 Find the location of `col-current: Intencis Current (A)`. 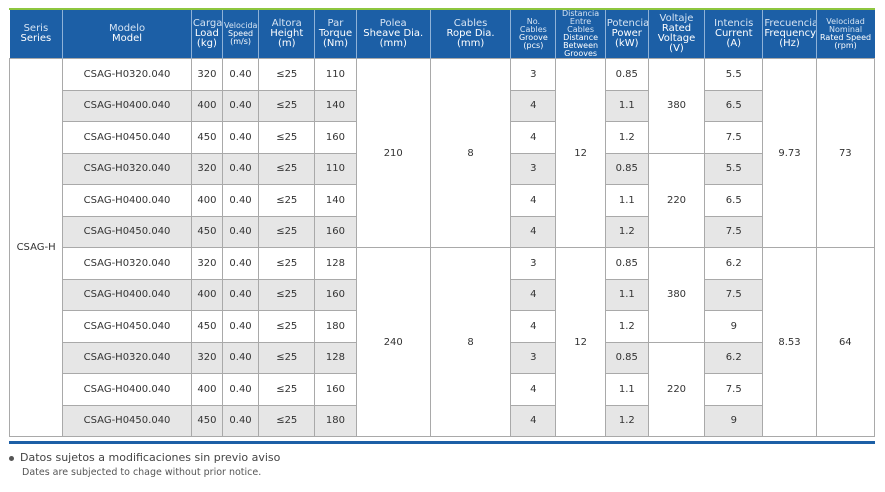

col-current: Intencis Current (A) is located at coordinates (733, 34).